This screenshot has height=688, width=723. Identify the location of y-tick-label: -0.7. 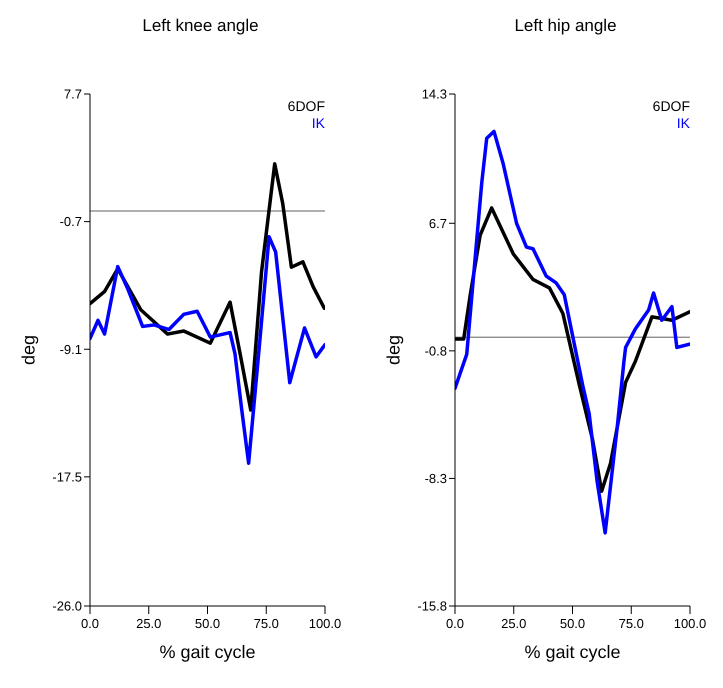
(71, 222).